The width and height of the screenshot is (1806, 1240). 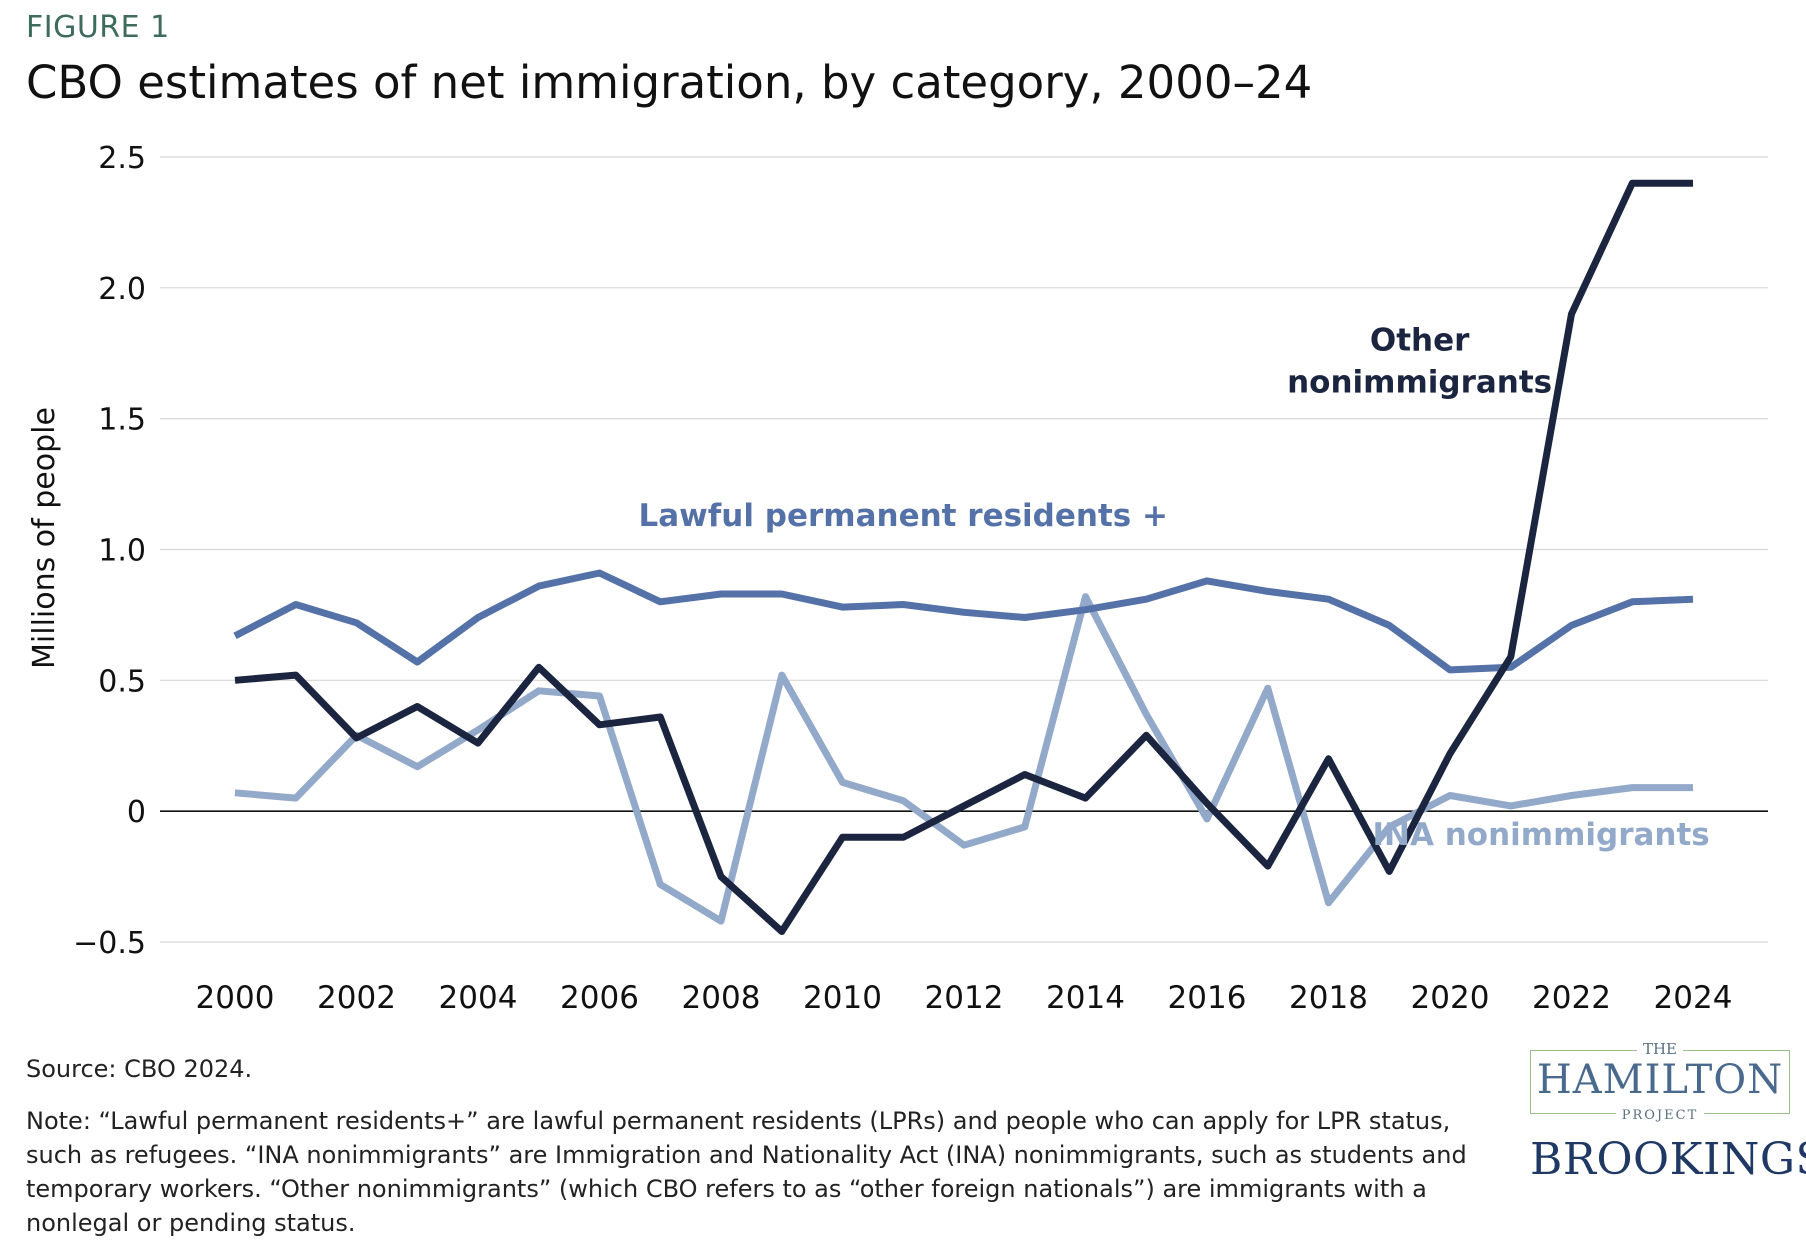 What do you see at coordinates (1540, 835) in the screenshot?
I see `series-label: INA nonimmigrants` at bounding box center [1540, 835].